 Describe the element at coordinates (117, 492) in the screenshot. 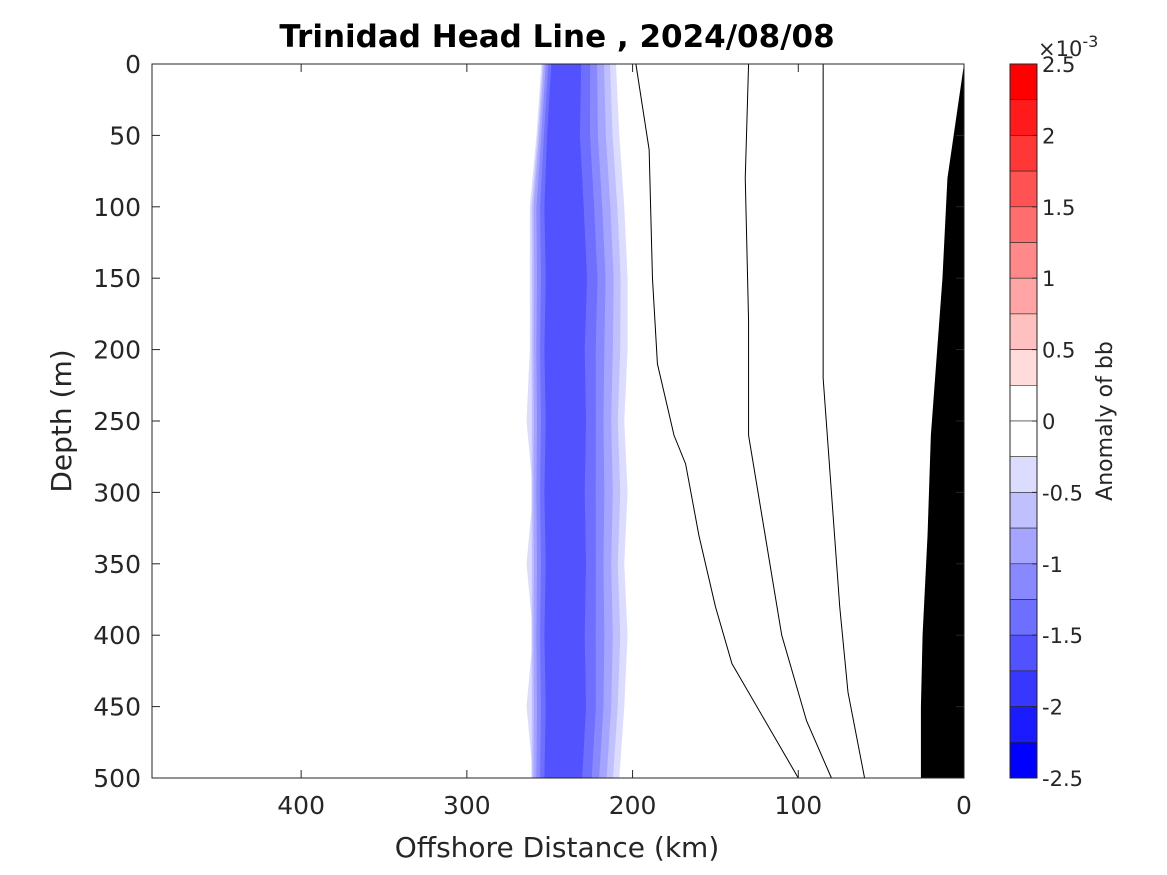

I see `y-tick-label: 300` at that location.